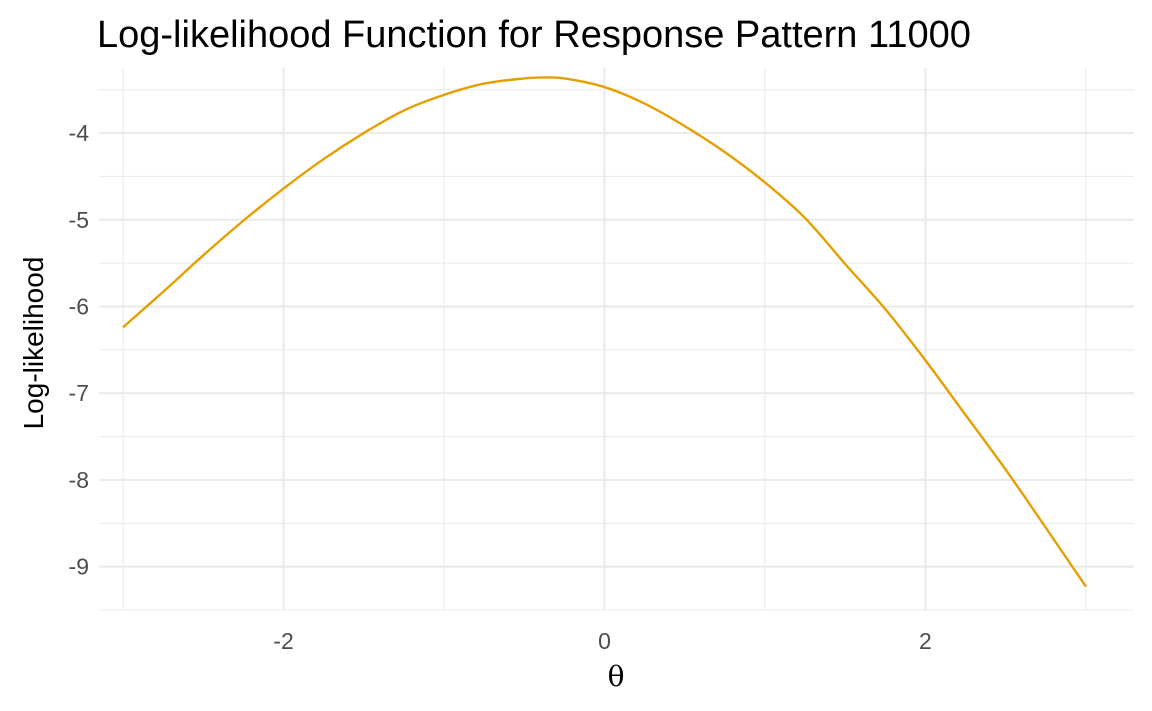 This screenshot has height=711, width=1152. I want to click on x-tick-label: 0, so click(604, 641).